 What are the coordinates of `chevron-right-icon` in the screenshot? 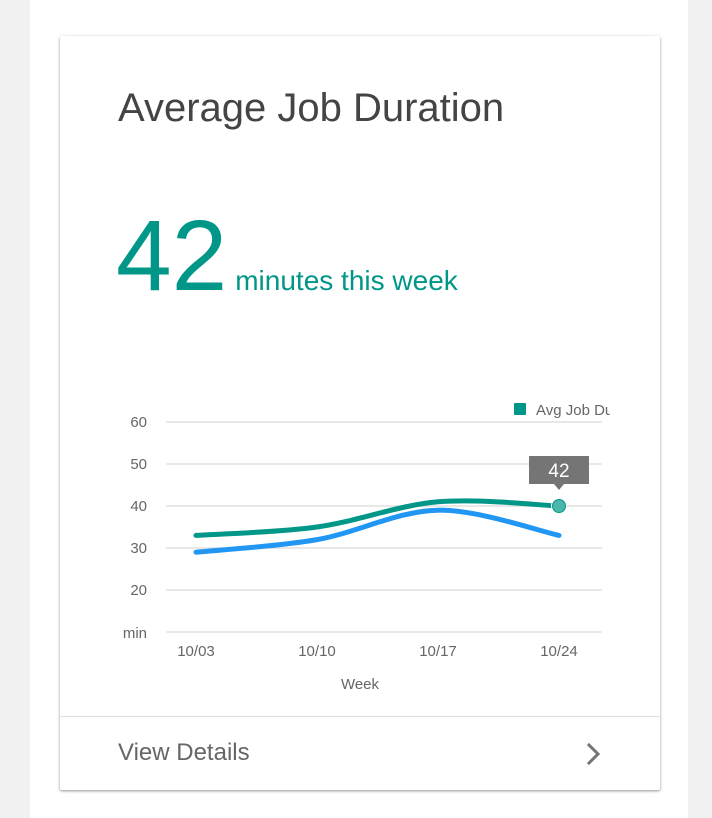 It's located at (593, 754).